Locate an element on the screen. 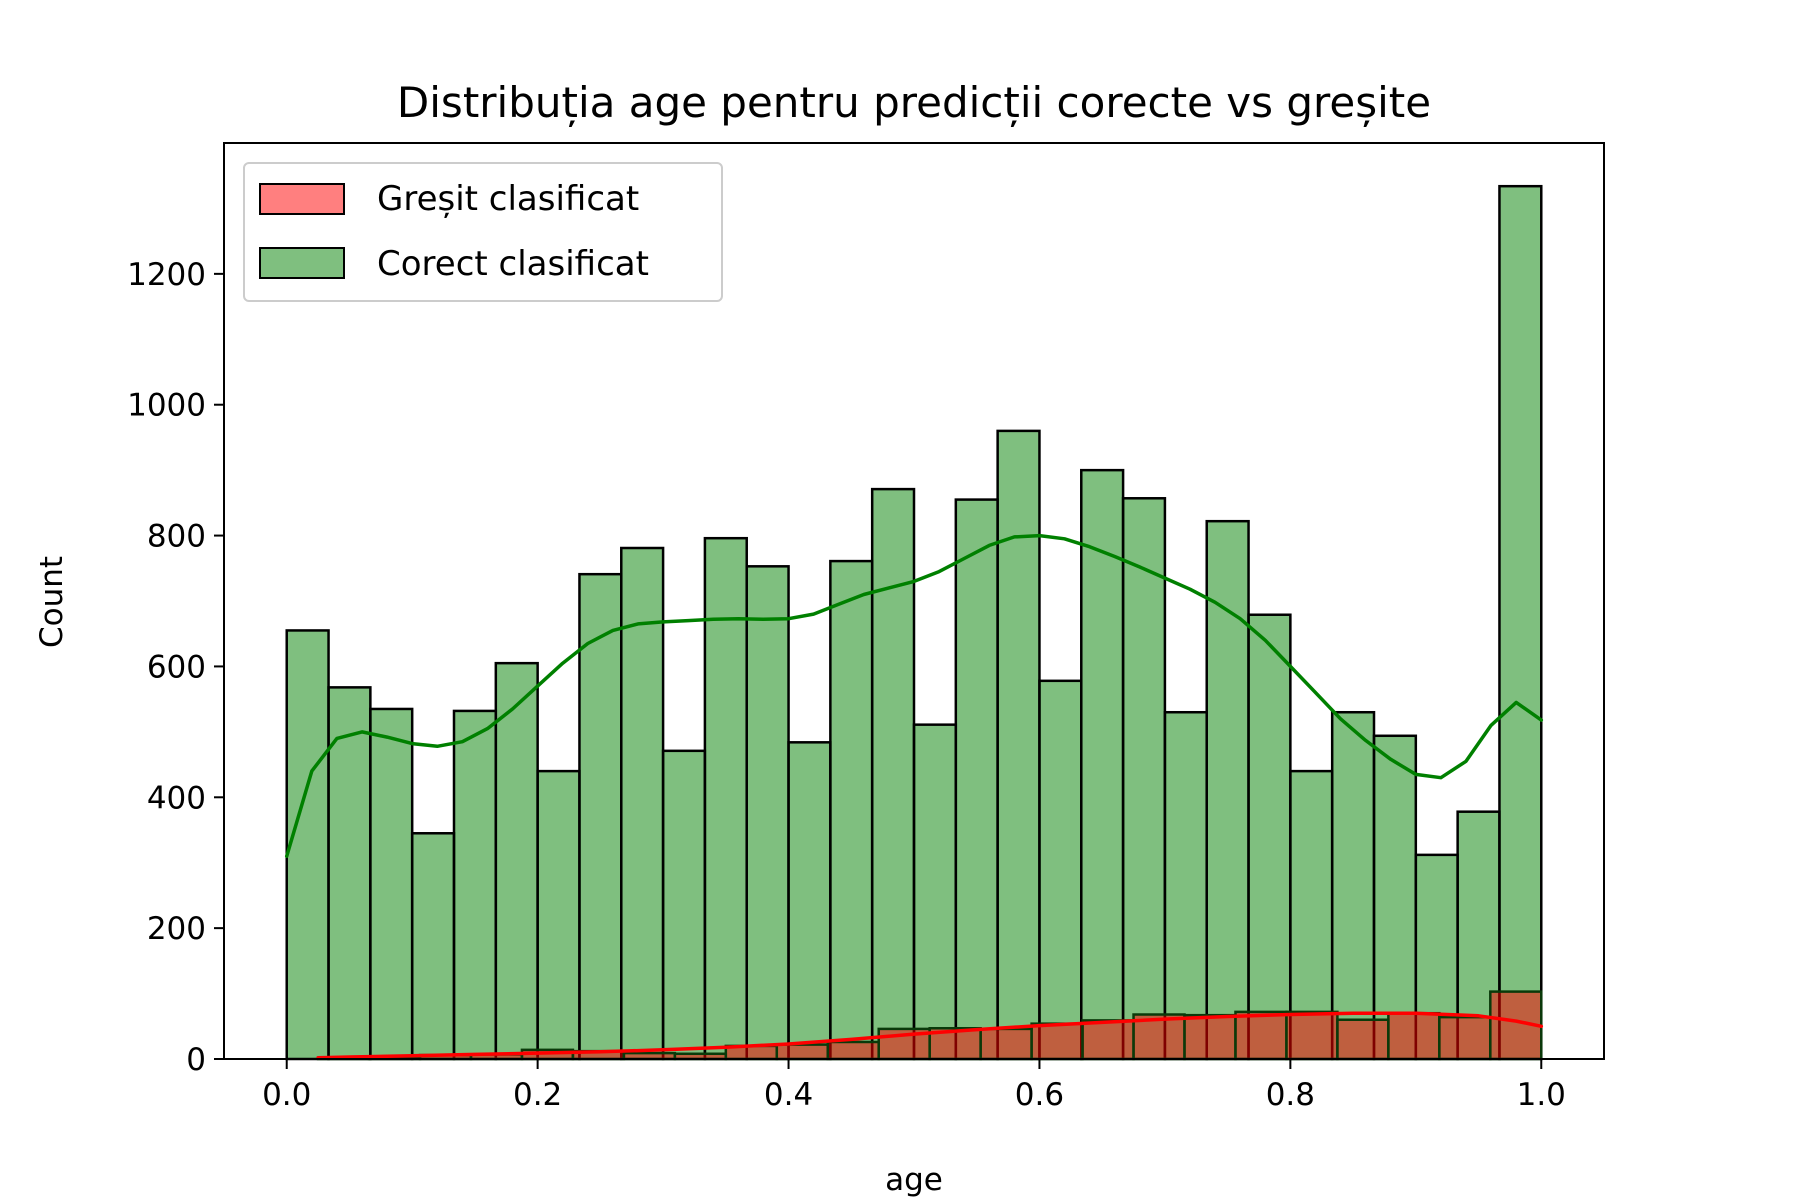 The image size is (1800, 1204). x-tick-label-0: 0.0 is located at coordinates (286, 1095).